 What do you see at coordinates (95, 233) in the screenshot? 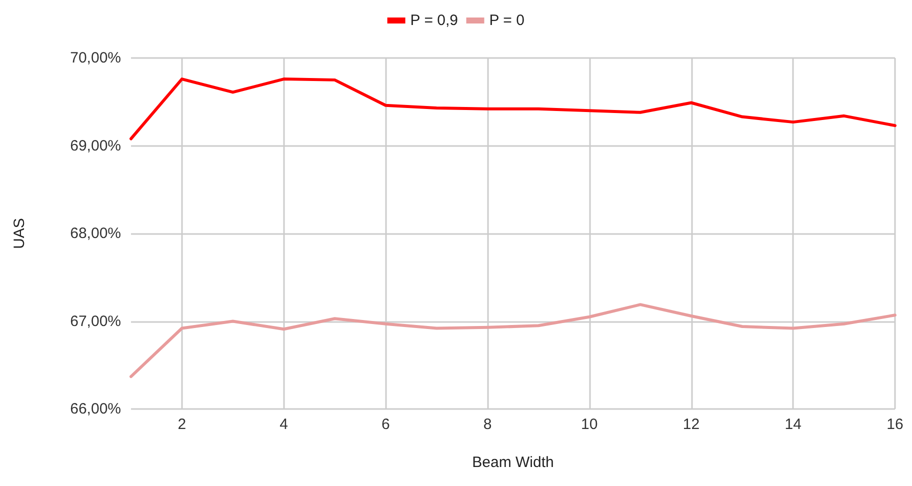
I see `y-tick-label: 68,00%` at bounding box center [95, 233].